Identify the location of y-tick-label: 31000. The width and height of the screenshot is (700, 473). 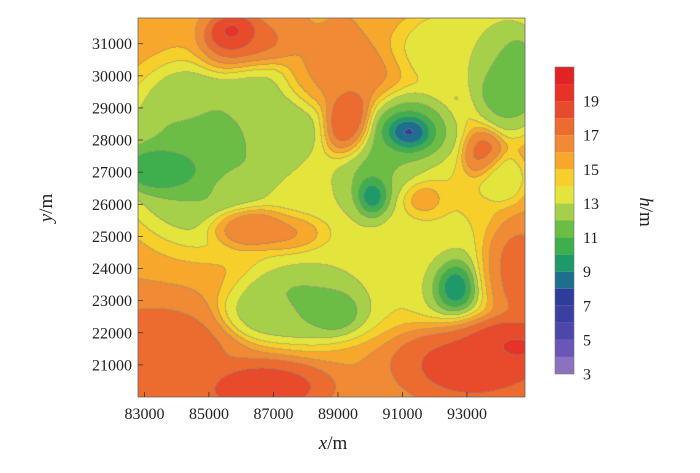
(112, 44).